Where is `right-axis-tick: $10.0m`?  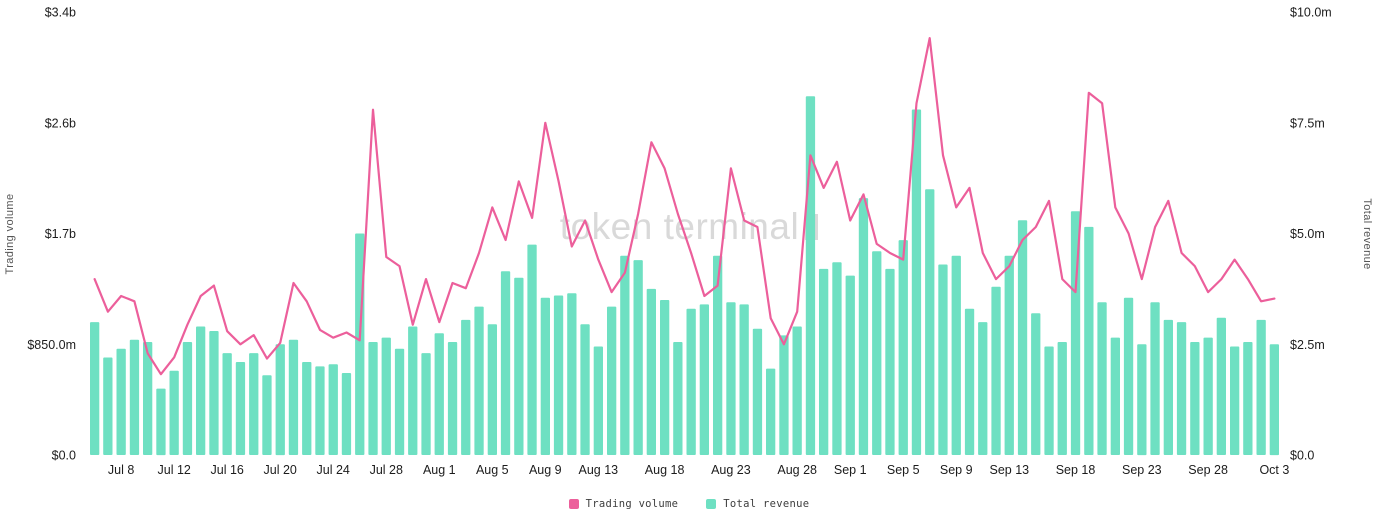 right-axis-tick: $10.0m is located at coordinates (1311, 13).